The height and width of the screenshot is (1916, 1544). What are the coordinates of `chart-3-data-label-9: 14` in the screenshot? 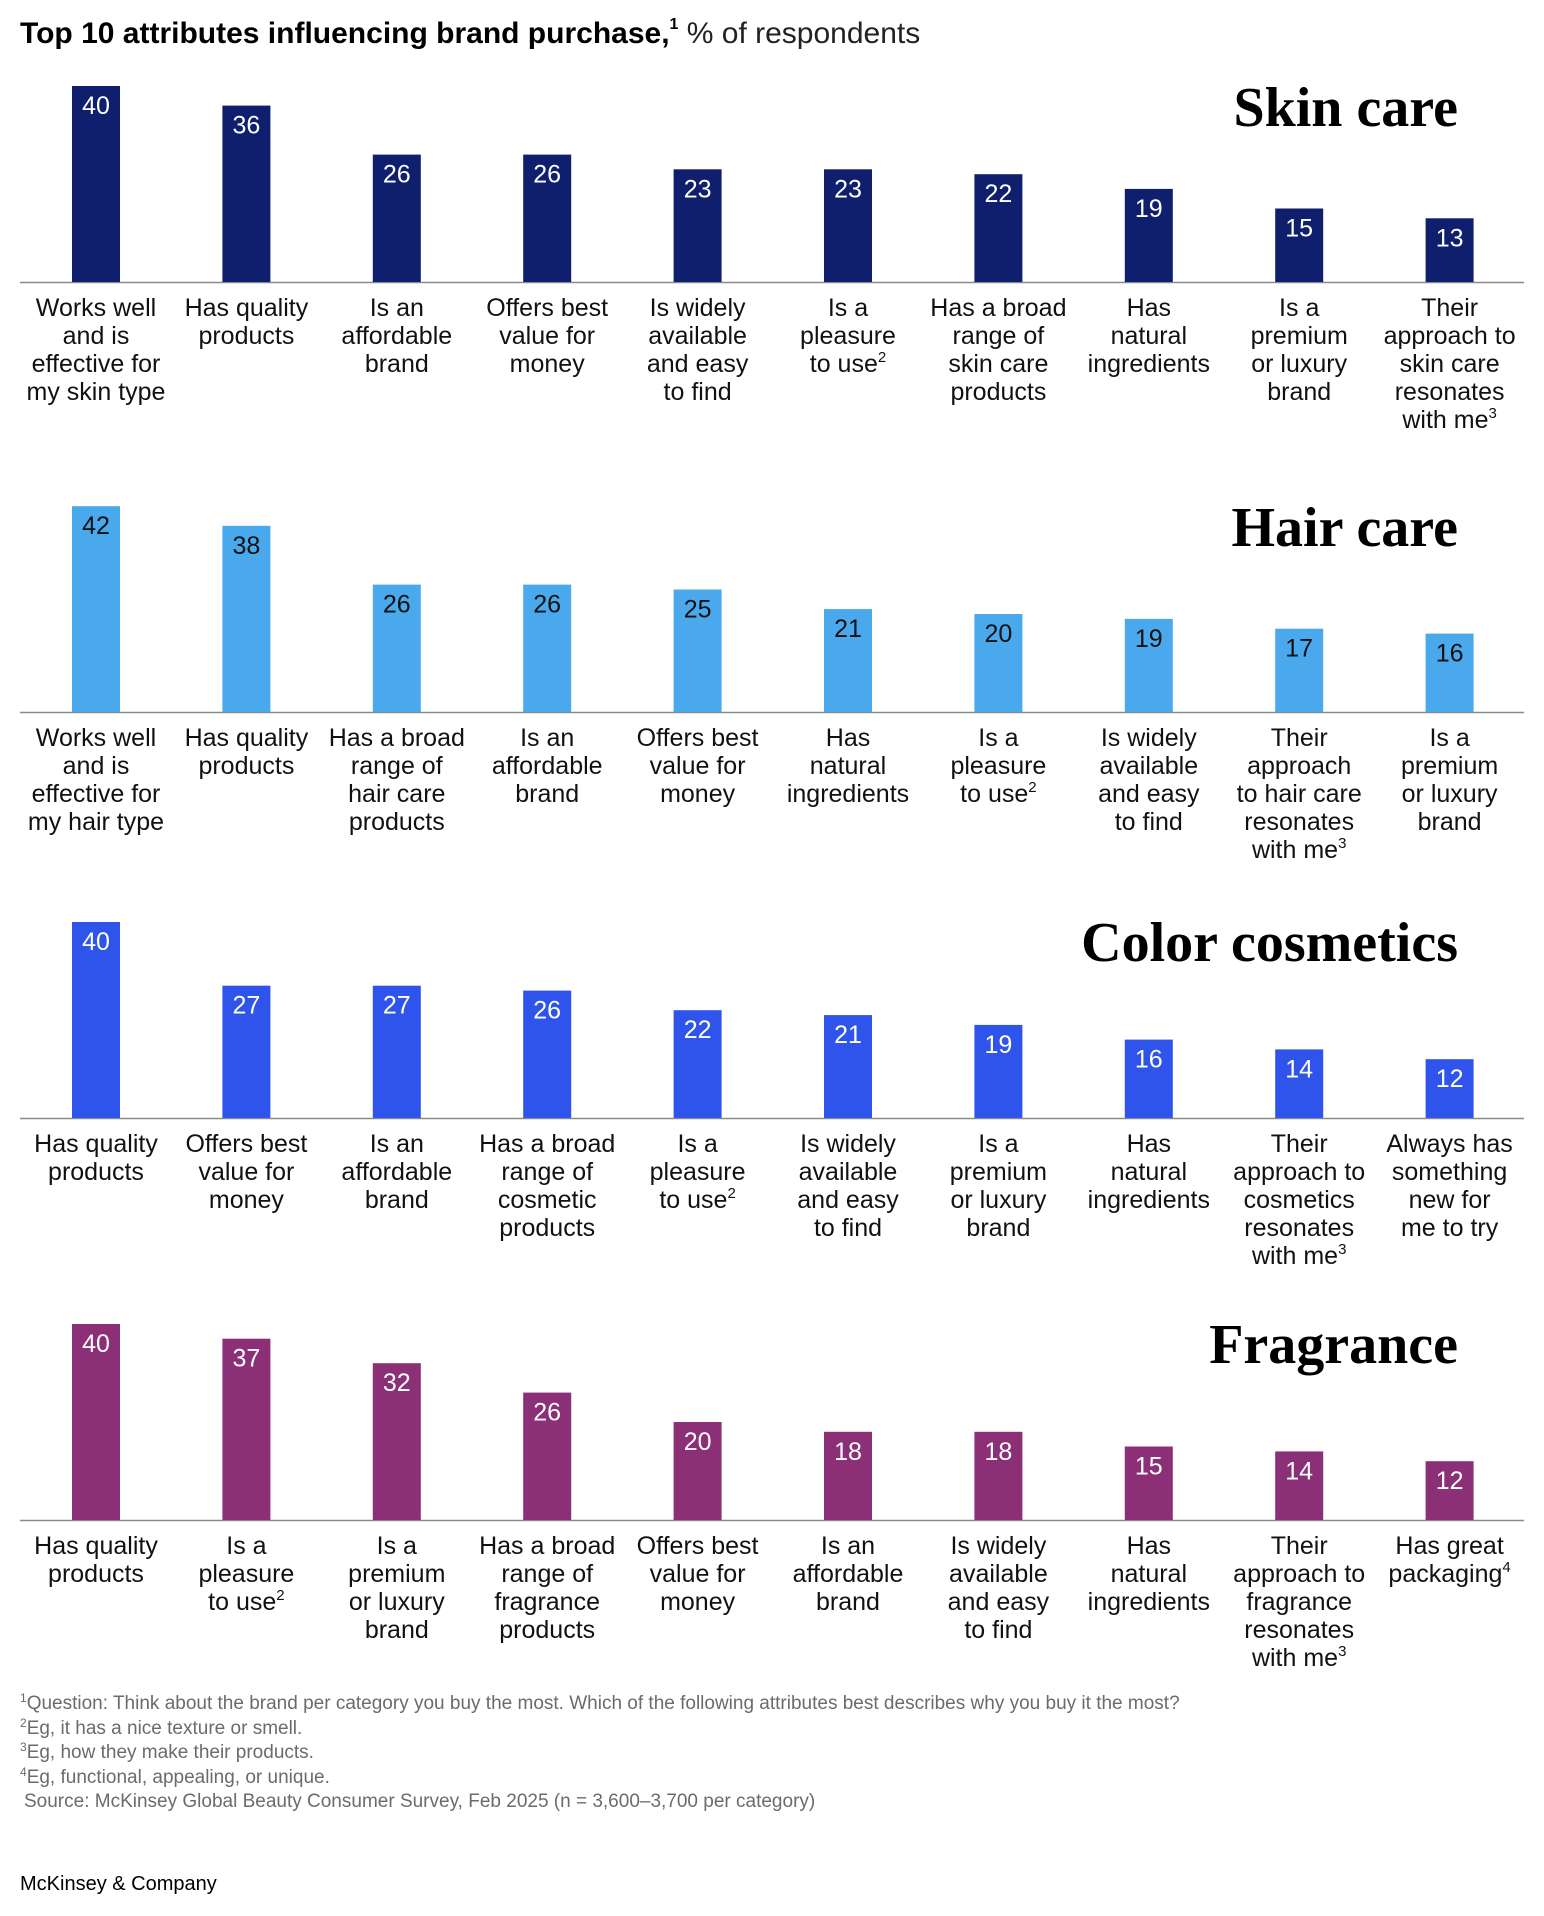 It's located at (1299, 1069).